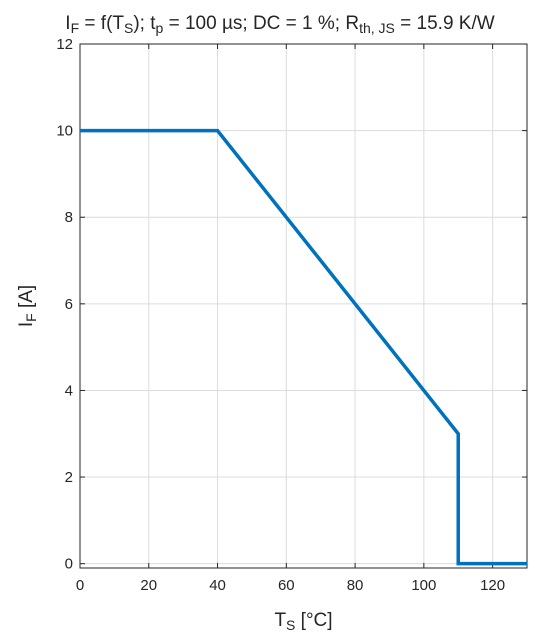 The height and width of the screenshot is (644, 550). I want to click on y-axis-label: IF [A], so click(27, 306).